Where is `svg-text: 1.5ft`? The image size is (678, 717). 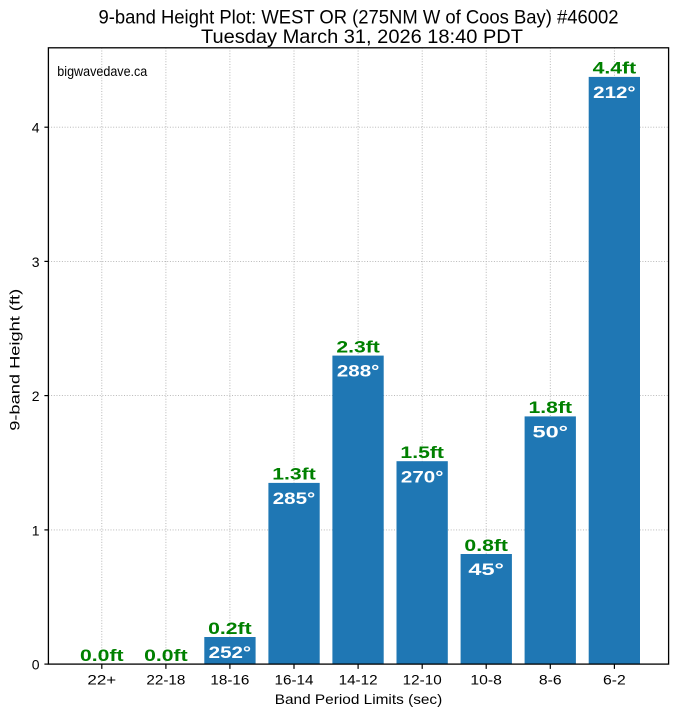
svg-text: 1.5ft is located at coordinates (422, 452).